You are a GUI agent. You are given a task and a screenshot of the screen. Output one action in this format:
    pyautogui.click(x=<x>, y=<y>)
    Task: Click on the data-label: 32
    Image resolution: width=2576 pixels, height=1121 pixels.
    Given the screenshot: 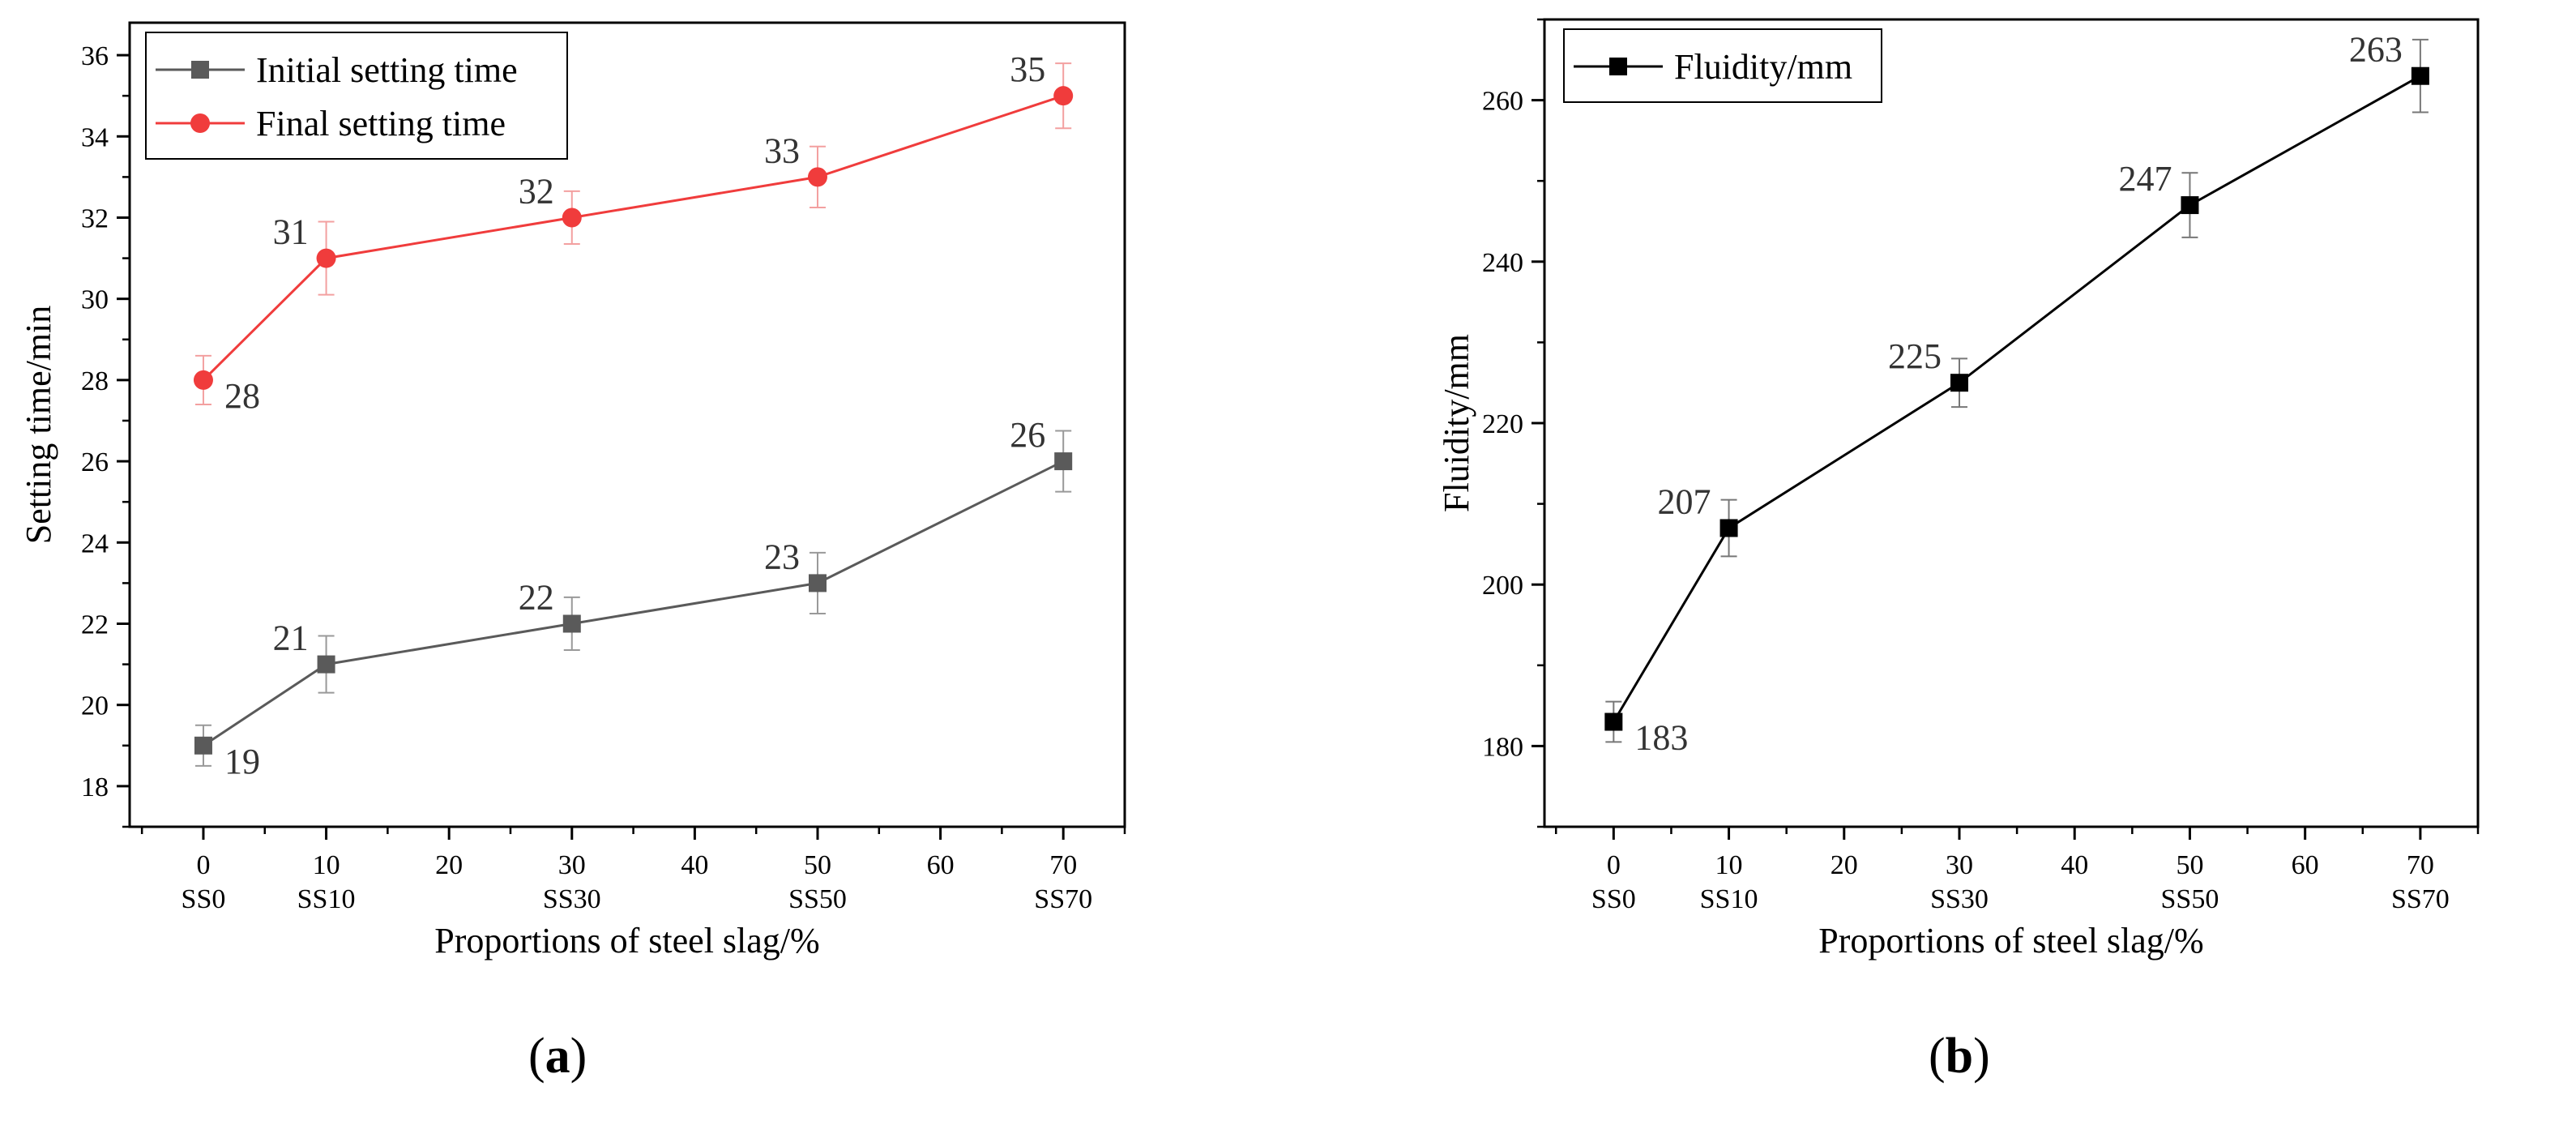 What is the action you would take?
    pyautogui.click(x=536, y=191)
    